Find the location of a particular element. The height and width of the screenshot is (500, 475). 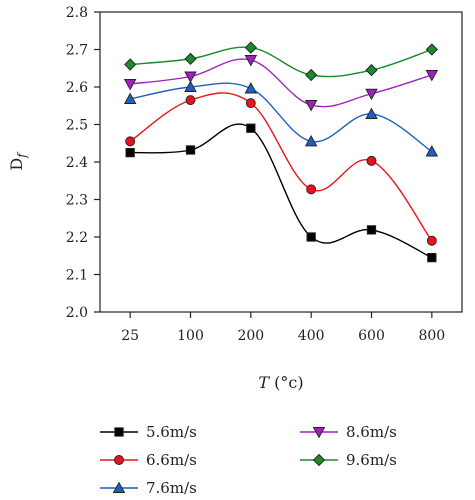

y-axis-title: Df is located at coordinates (18, 161).